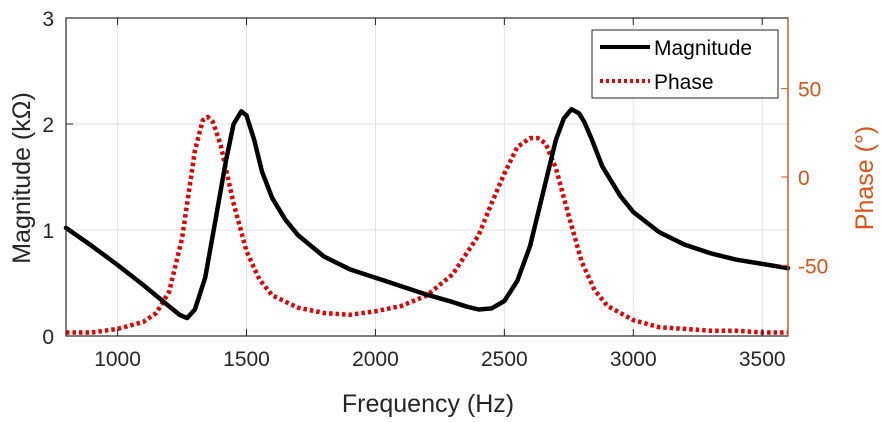 The width and height of the screenshot is (883, 422). I want to click on y-axis-label-right: Phase (°), so click(865, 178).